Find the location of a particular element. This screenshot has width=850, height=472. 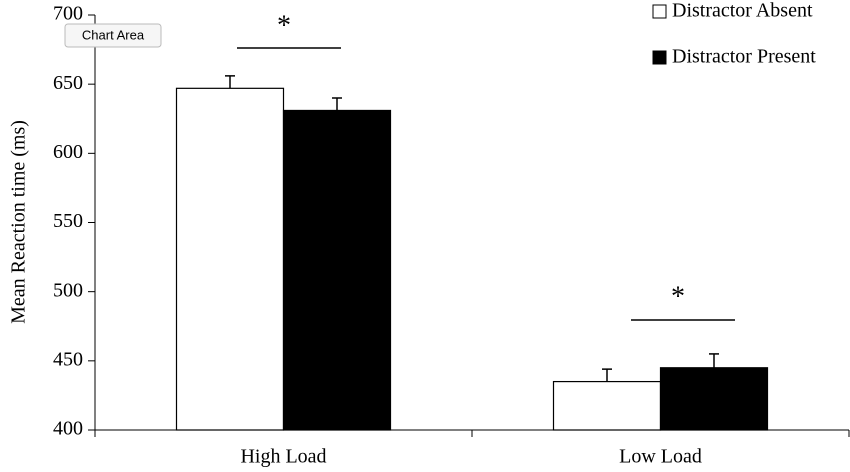

y-tick-label: 700 is located at coordinates (68, 14).